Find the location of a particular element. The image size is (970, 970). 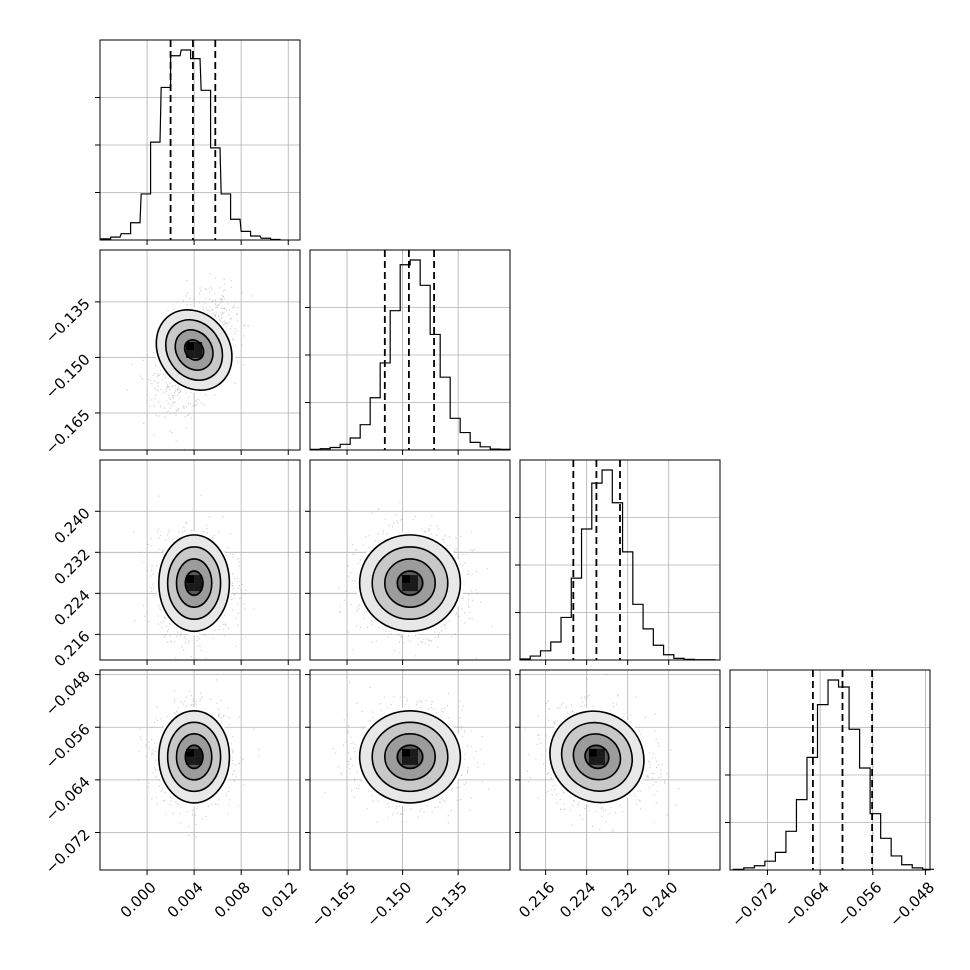

x-tick-label: 0.240 is located at coordinates (659, 899).